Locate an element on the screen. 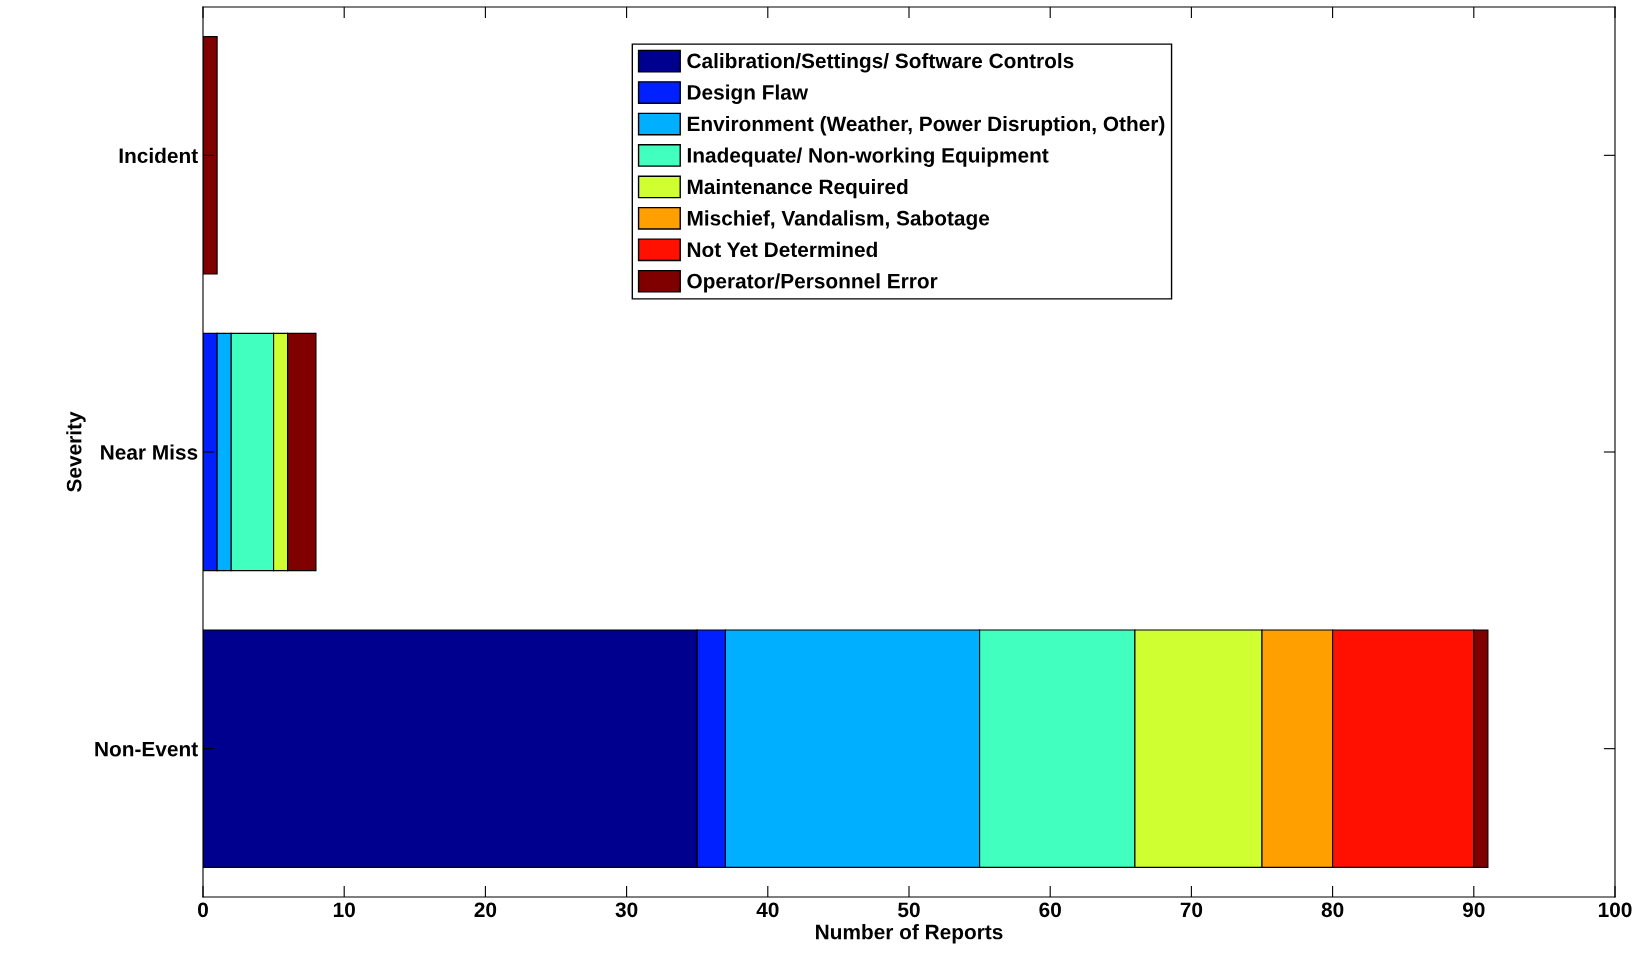 Image resolution: width=1650 pixels, height=964 pixels. x-tick-label: 20 is located at coordinates (485, 910).